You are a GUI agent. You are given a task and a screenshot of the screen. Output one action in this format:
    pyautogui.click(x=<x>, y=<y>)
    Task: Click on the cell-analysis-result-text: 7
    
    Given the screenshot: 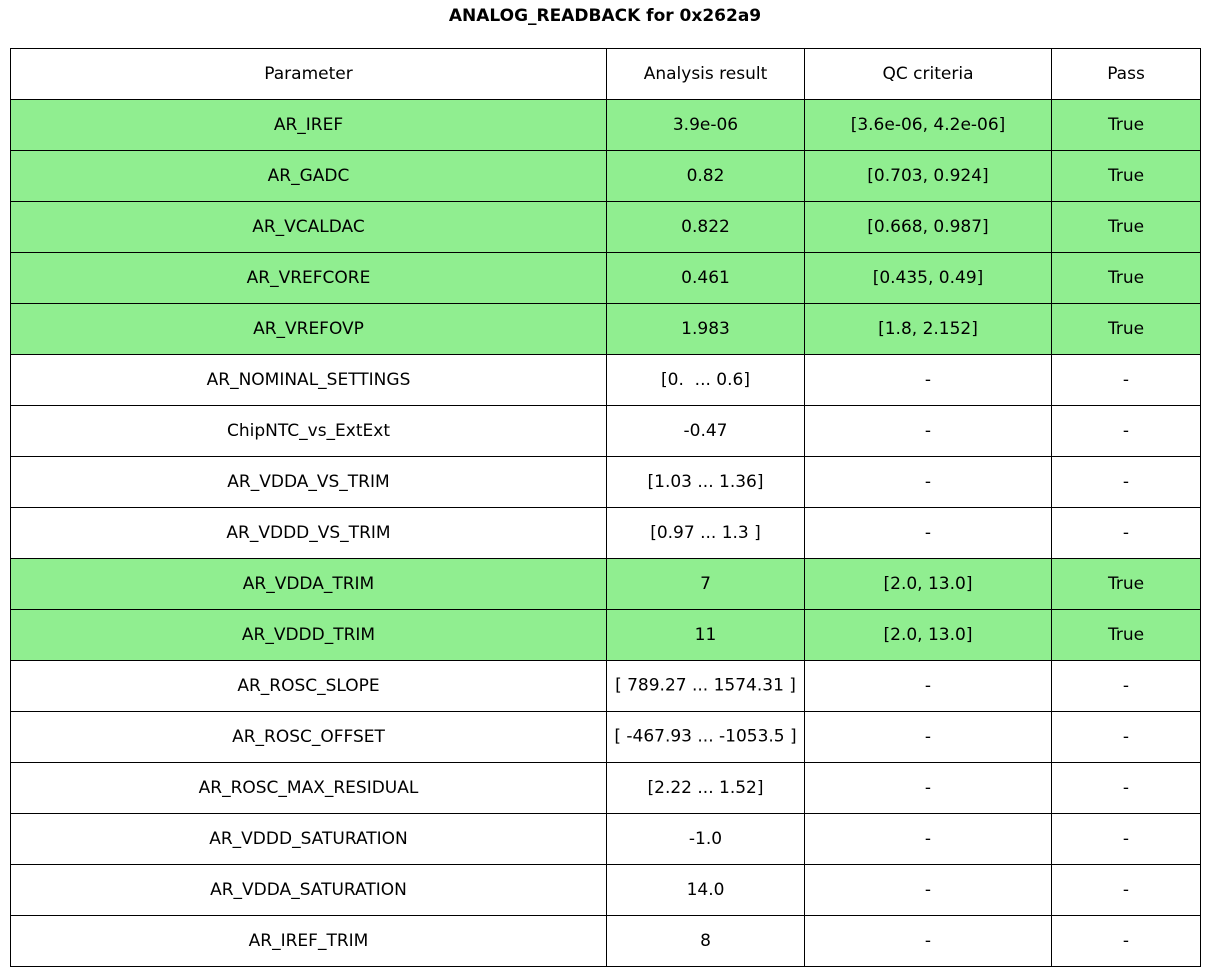 What is the action you would take?
    pyautogui.click(x=705, y=584)
    